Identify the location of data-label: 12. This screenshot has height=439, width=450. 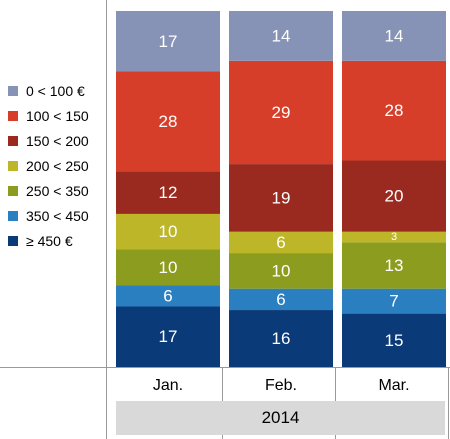
(168, 192).